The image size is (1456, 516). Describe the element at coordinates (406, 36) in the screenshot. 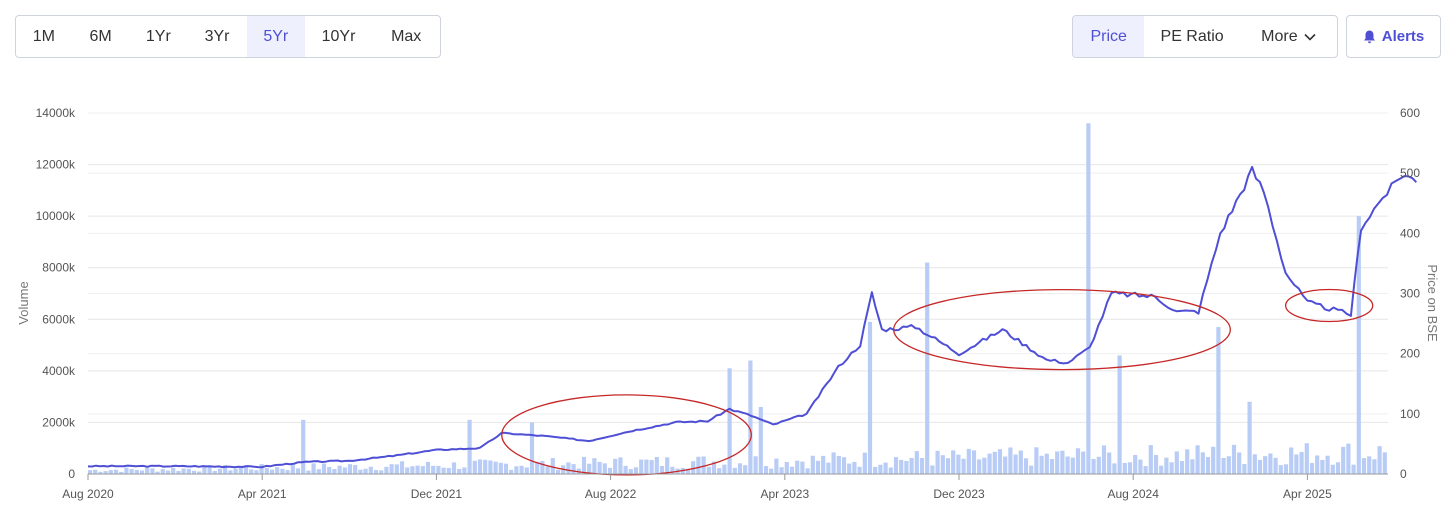

I see `range-button-max: Max` at that location.